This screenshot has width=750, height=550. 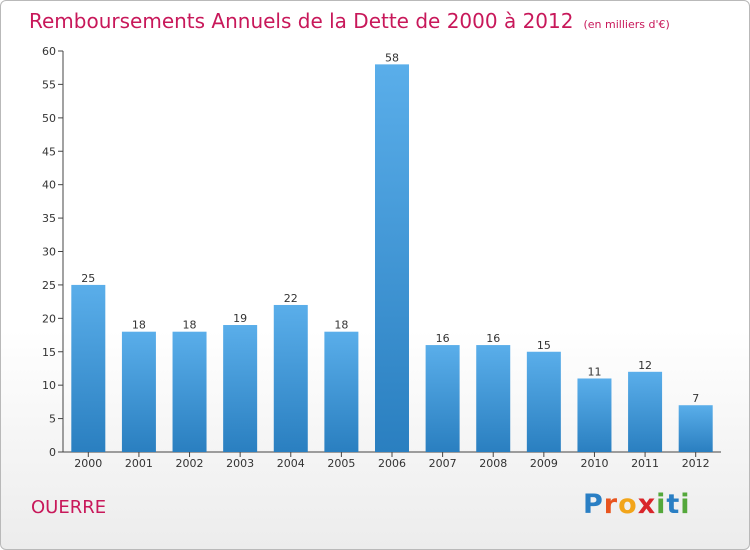 I want to click on x-tick-label: 2005, so click(x=341, y=463).